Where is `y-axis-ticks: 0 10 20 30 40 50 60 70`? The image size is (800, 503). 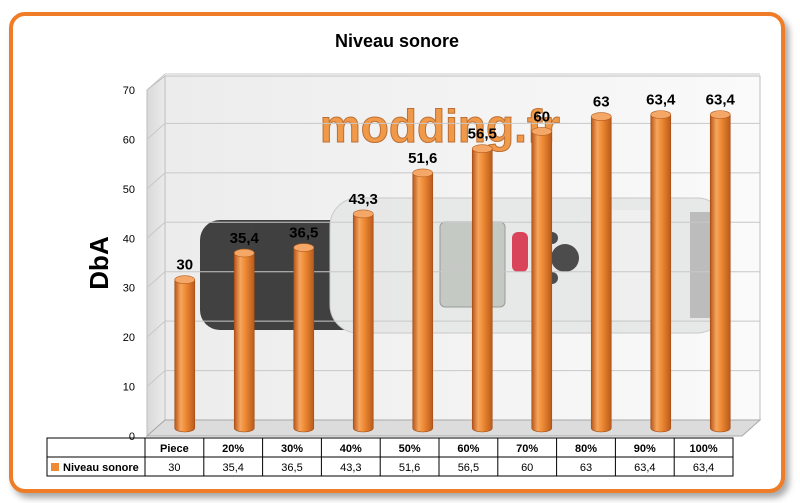 y-axis-ticks: 0 10 20 30 40 50 60 70 is located at coordinates (129, 264).